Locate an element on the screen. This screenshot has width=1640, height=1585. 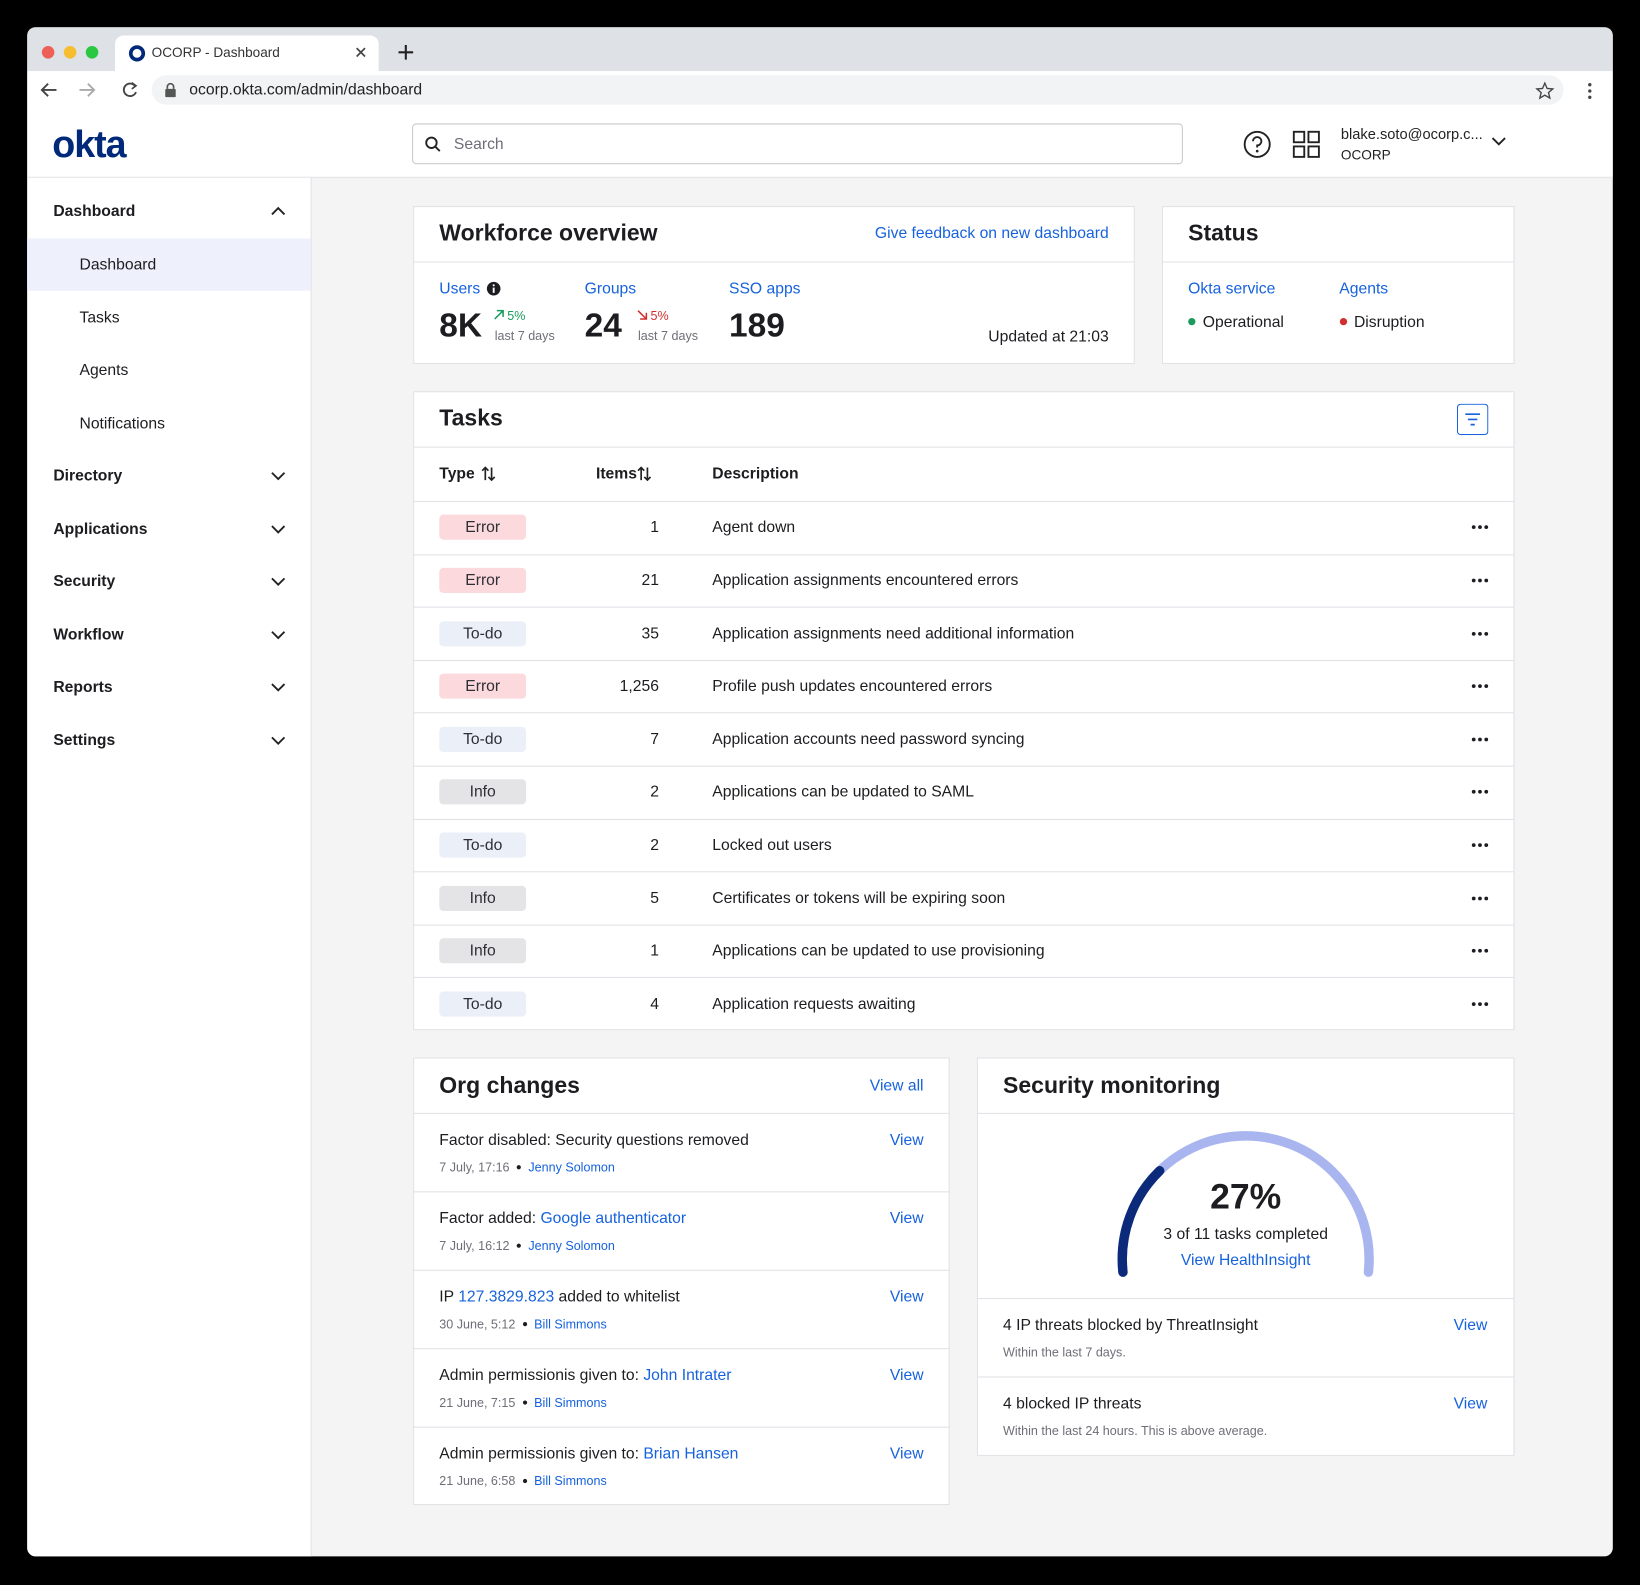
nav-buttons is located at coordinates (97, 89).